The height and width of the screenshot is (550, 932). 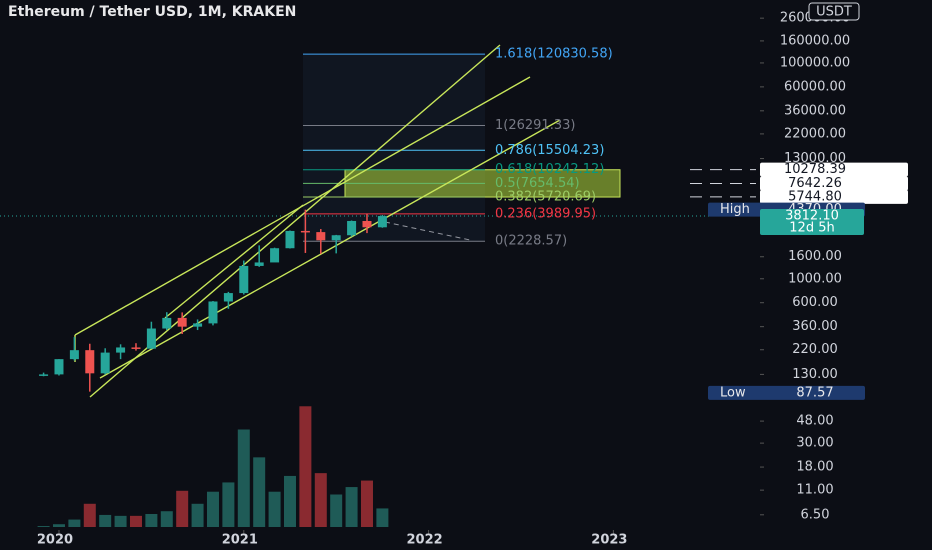 I want to click on x-tick-label: 2022, so click(x=424, y=540).